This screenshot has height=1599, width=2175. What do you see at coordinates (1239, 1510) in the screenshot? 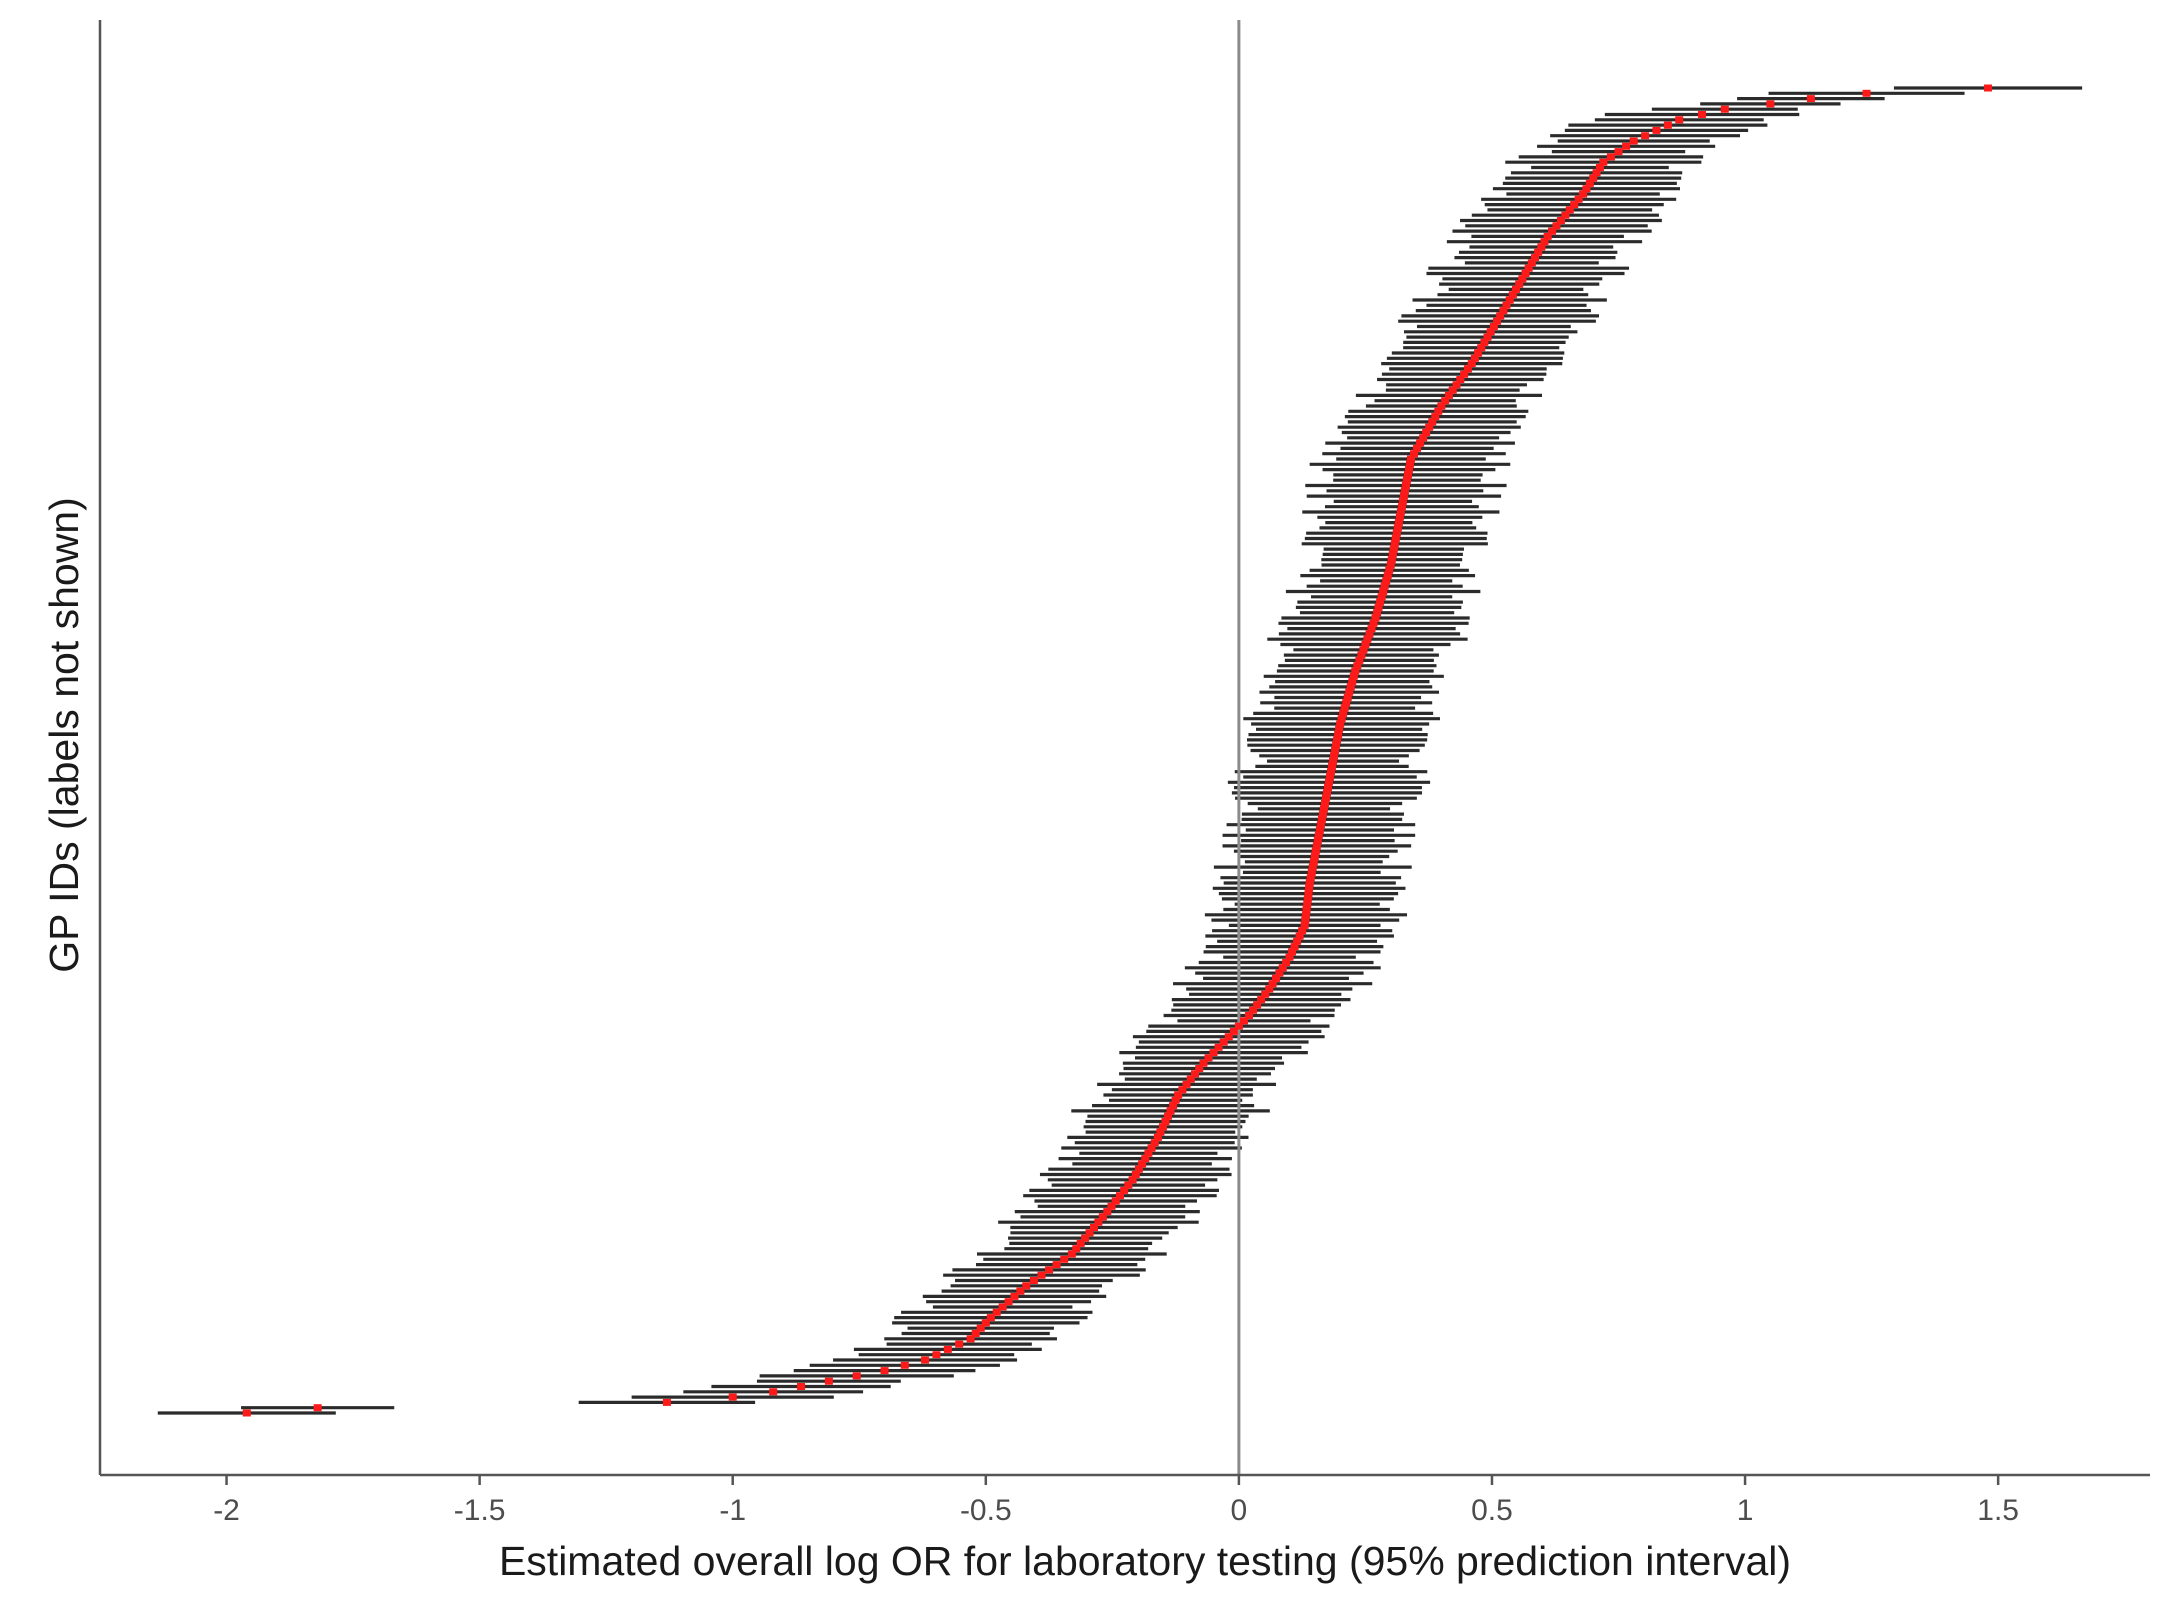
I see `x-tick-label: 0` at bounding box center [1239, 1510].